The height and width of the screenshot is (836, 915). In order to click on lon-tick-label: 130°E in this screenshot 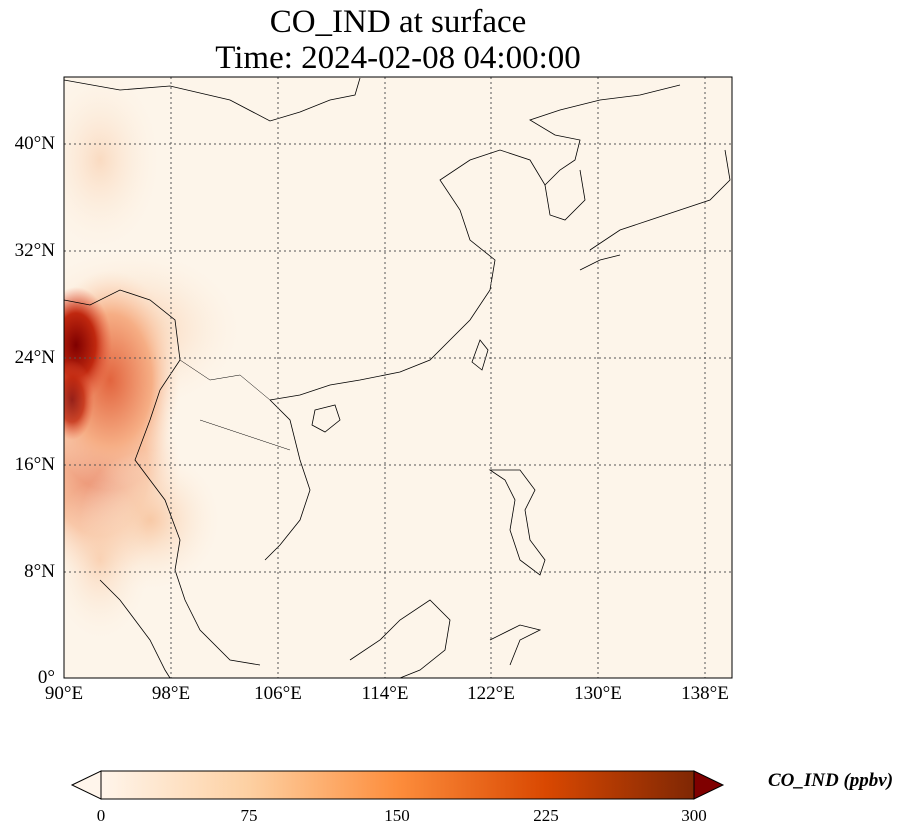, I will do `click(598, 693)`.